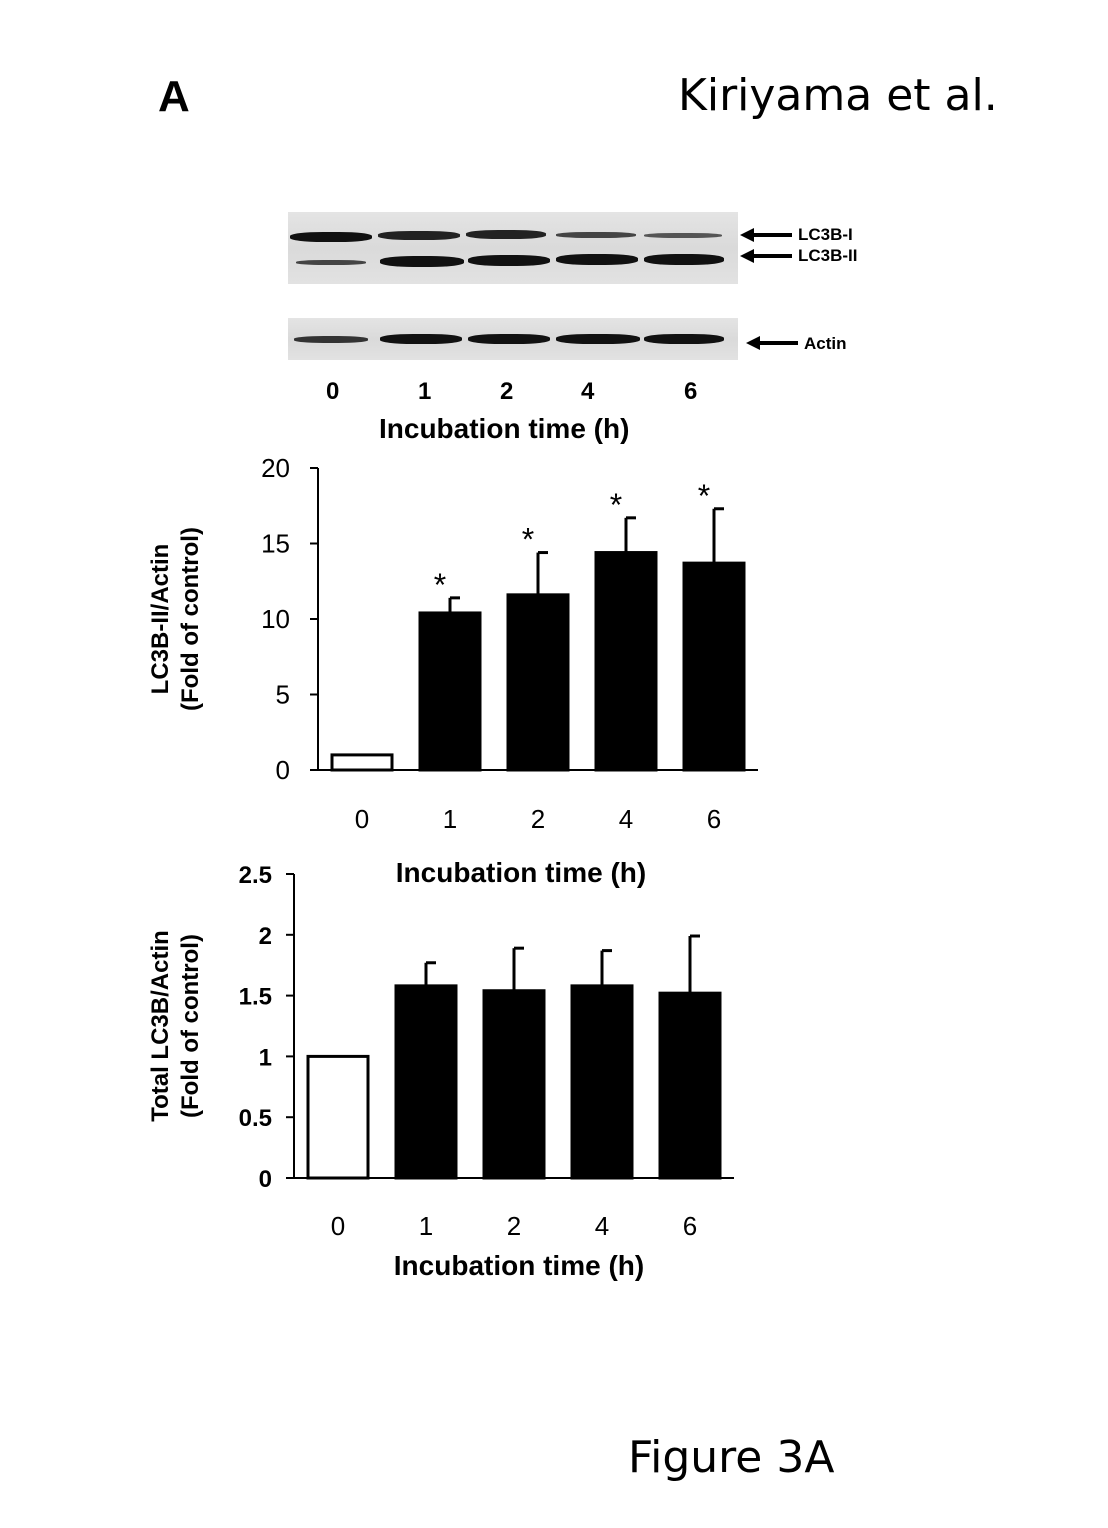  I want to click on lane-label: 2, so click(507, 391).